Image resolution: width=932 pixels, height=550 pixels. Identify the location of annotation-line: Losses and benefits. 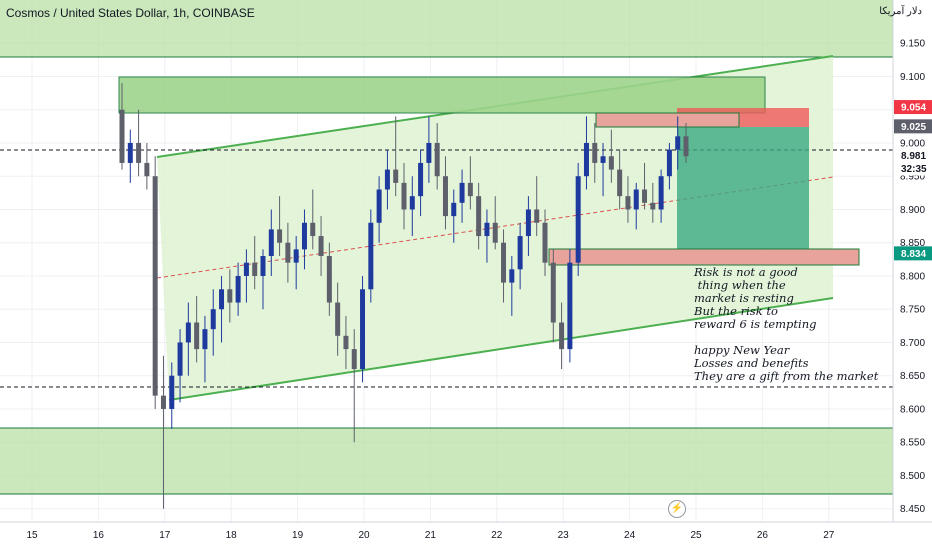
(751, 363).